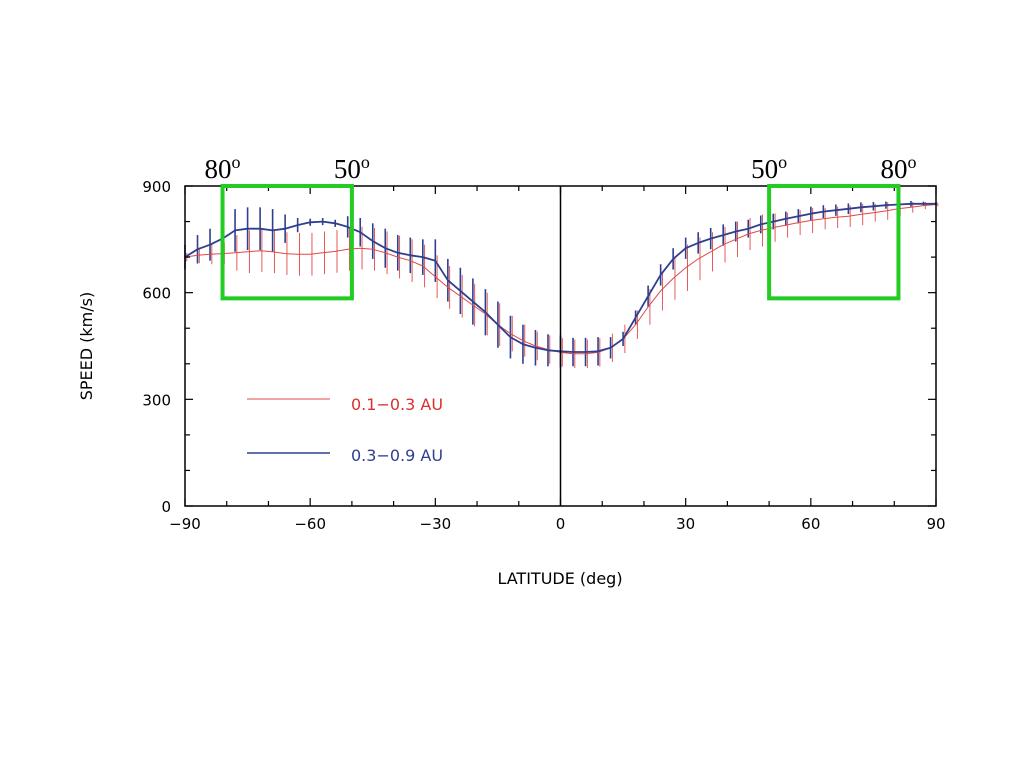 This screenshot has height=768, width=1024. I want to click on y-tick-label: 600, so click(156, 294).